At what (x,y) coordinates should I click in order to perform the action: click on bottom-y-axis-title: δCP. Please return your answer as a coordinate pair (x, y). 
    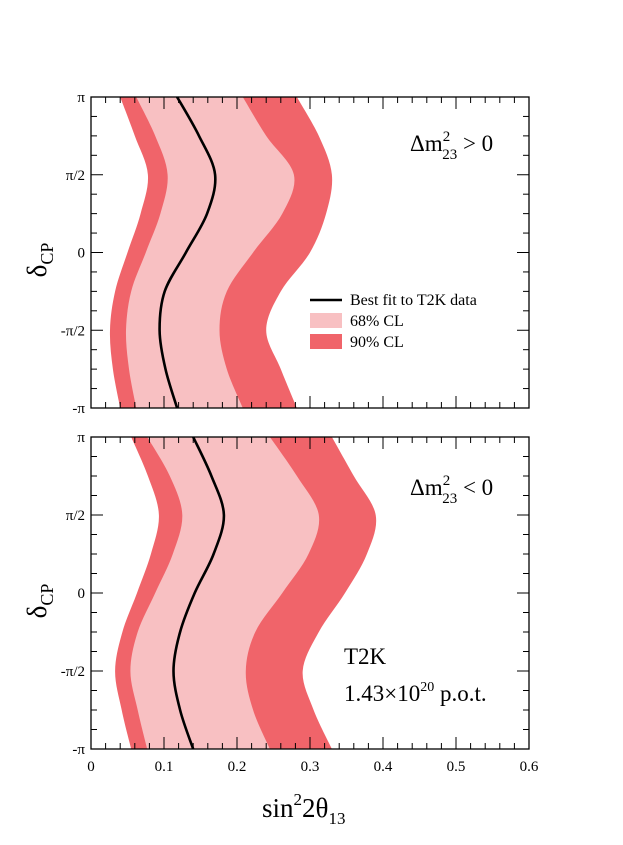
    Looking at the image, I should click on (39, 601).